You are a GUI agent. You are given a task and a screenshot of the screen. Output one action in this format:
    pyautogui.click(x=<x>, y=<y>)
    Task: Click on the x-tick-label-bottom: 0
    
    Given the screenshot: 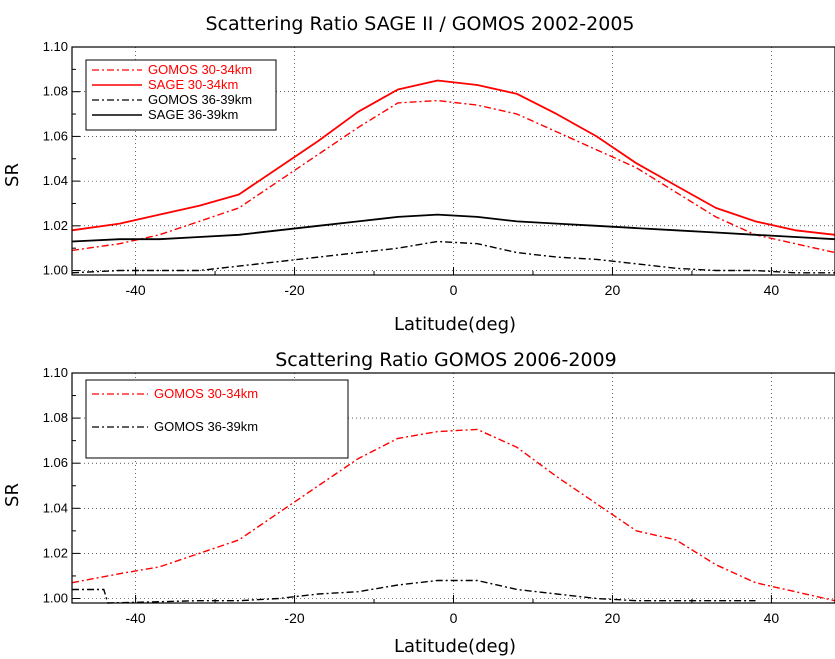 What is the action you would take?
    pyautogui.click(x=454, y=618)
    